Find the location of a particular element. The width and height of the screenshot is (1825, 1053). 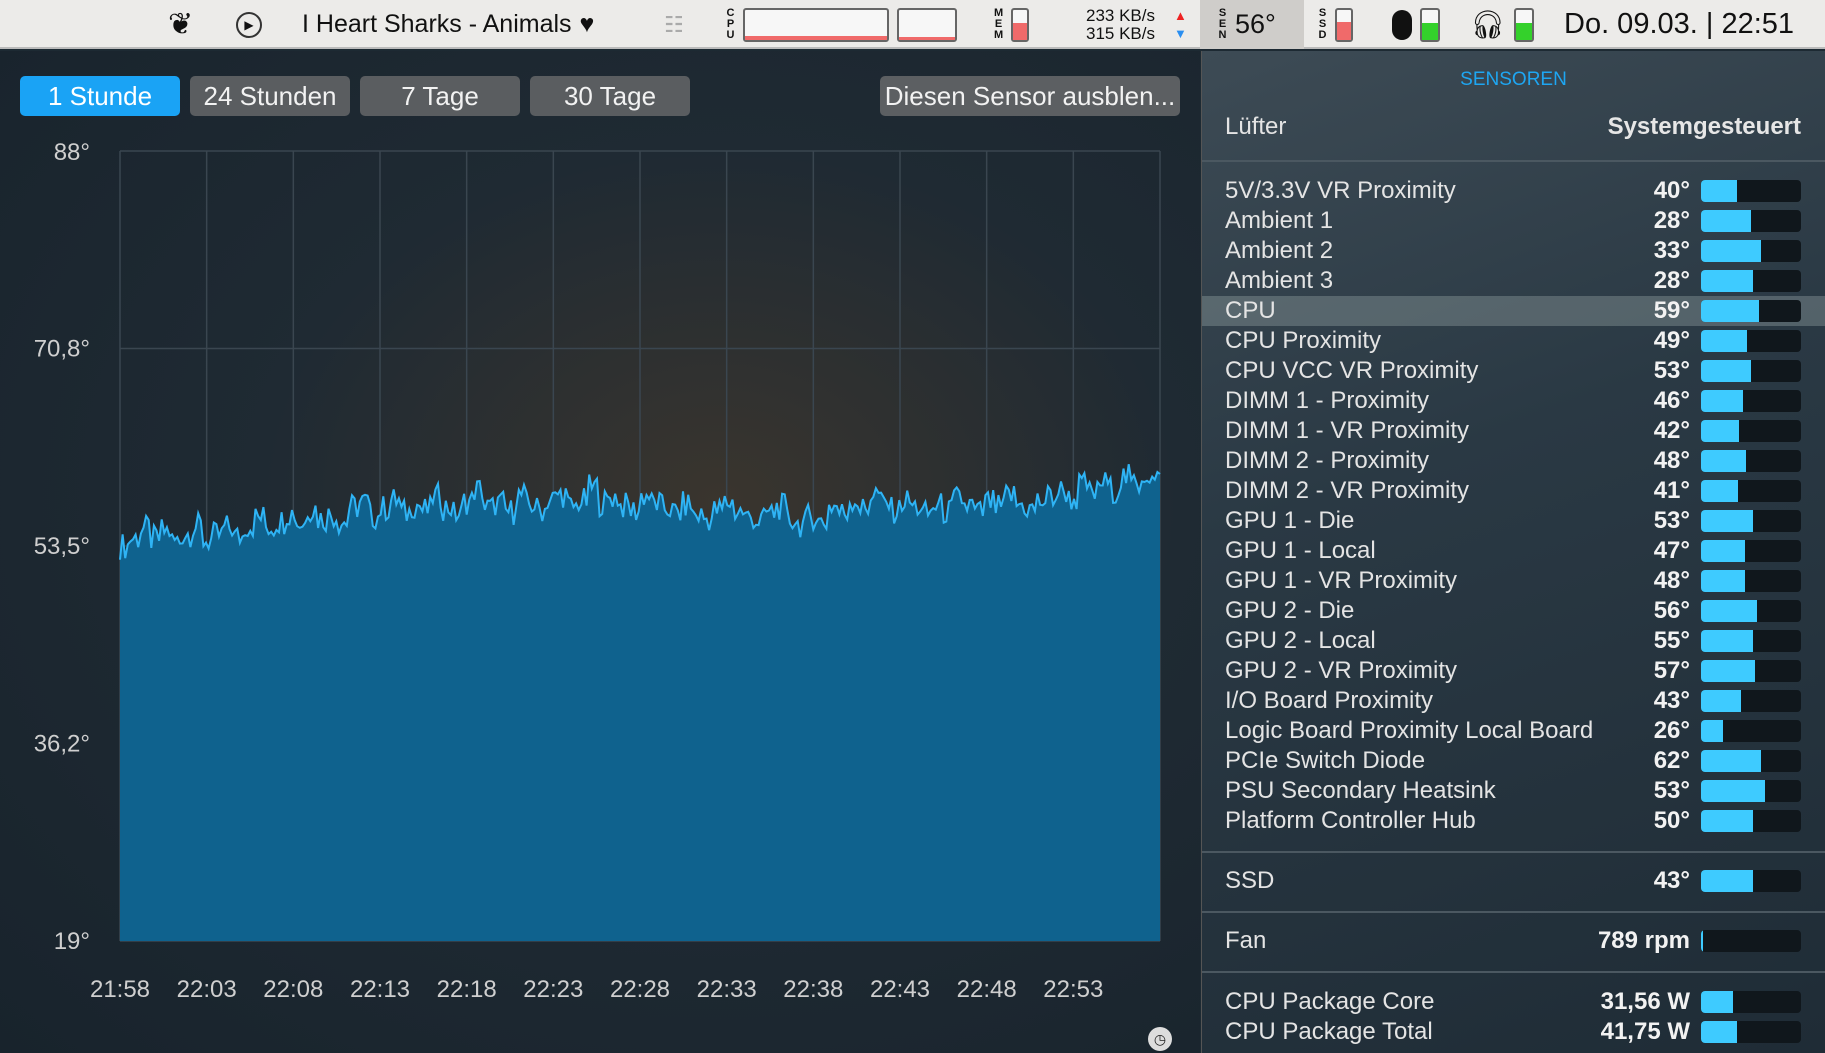

ssd-label: SSD is located at coordinates (1322, 24).